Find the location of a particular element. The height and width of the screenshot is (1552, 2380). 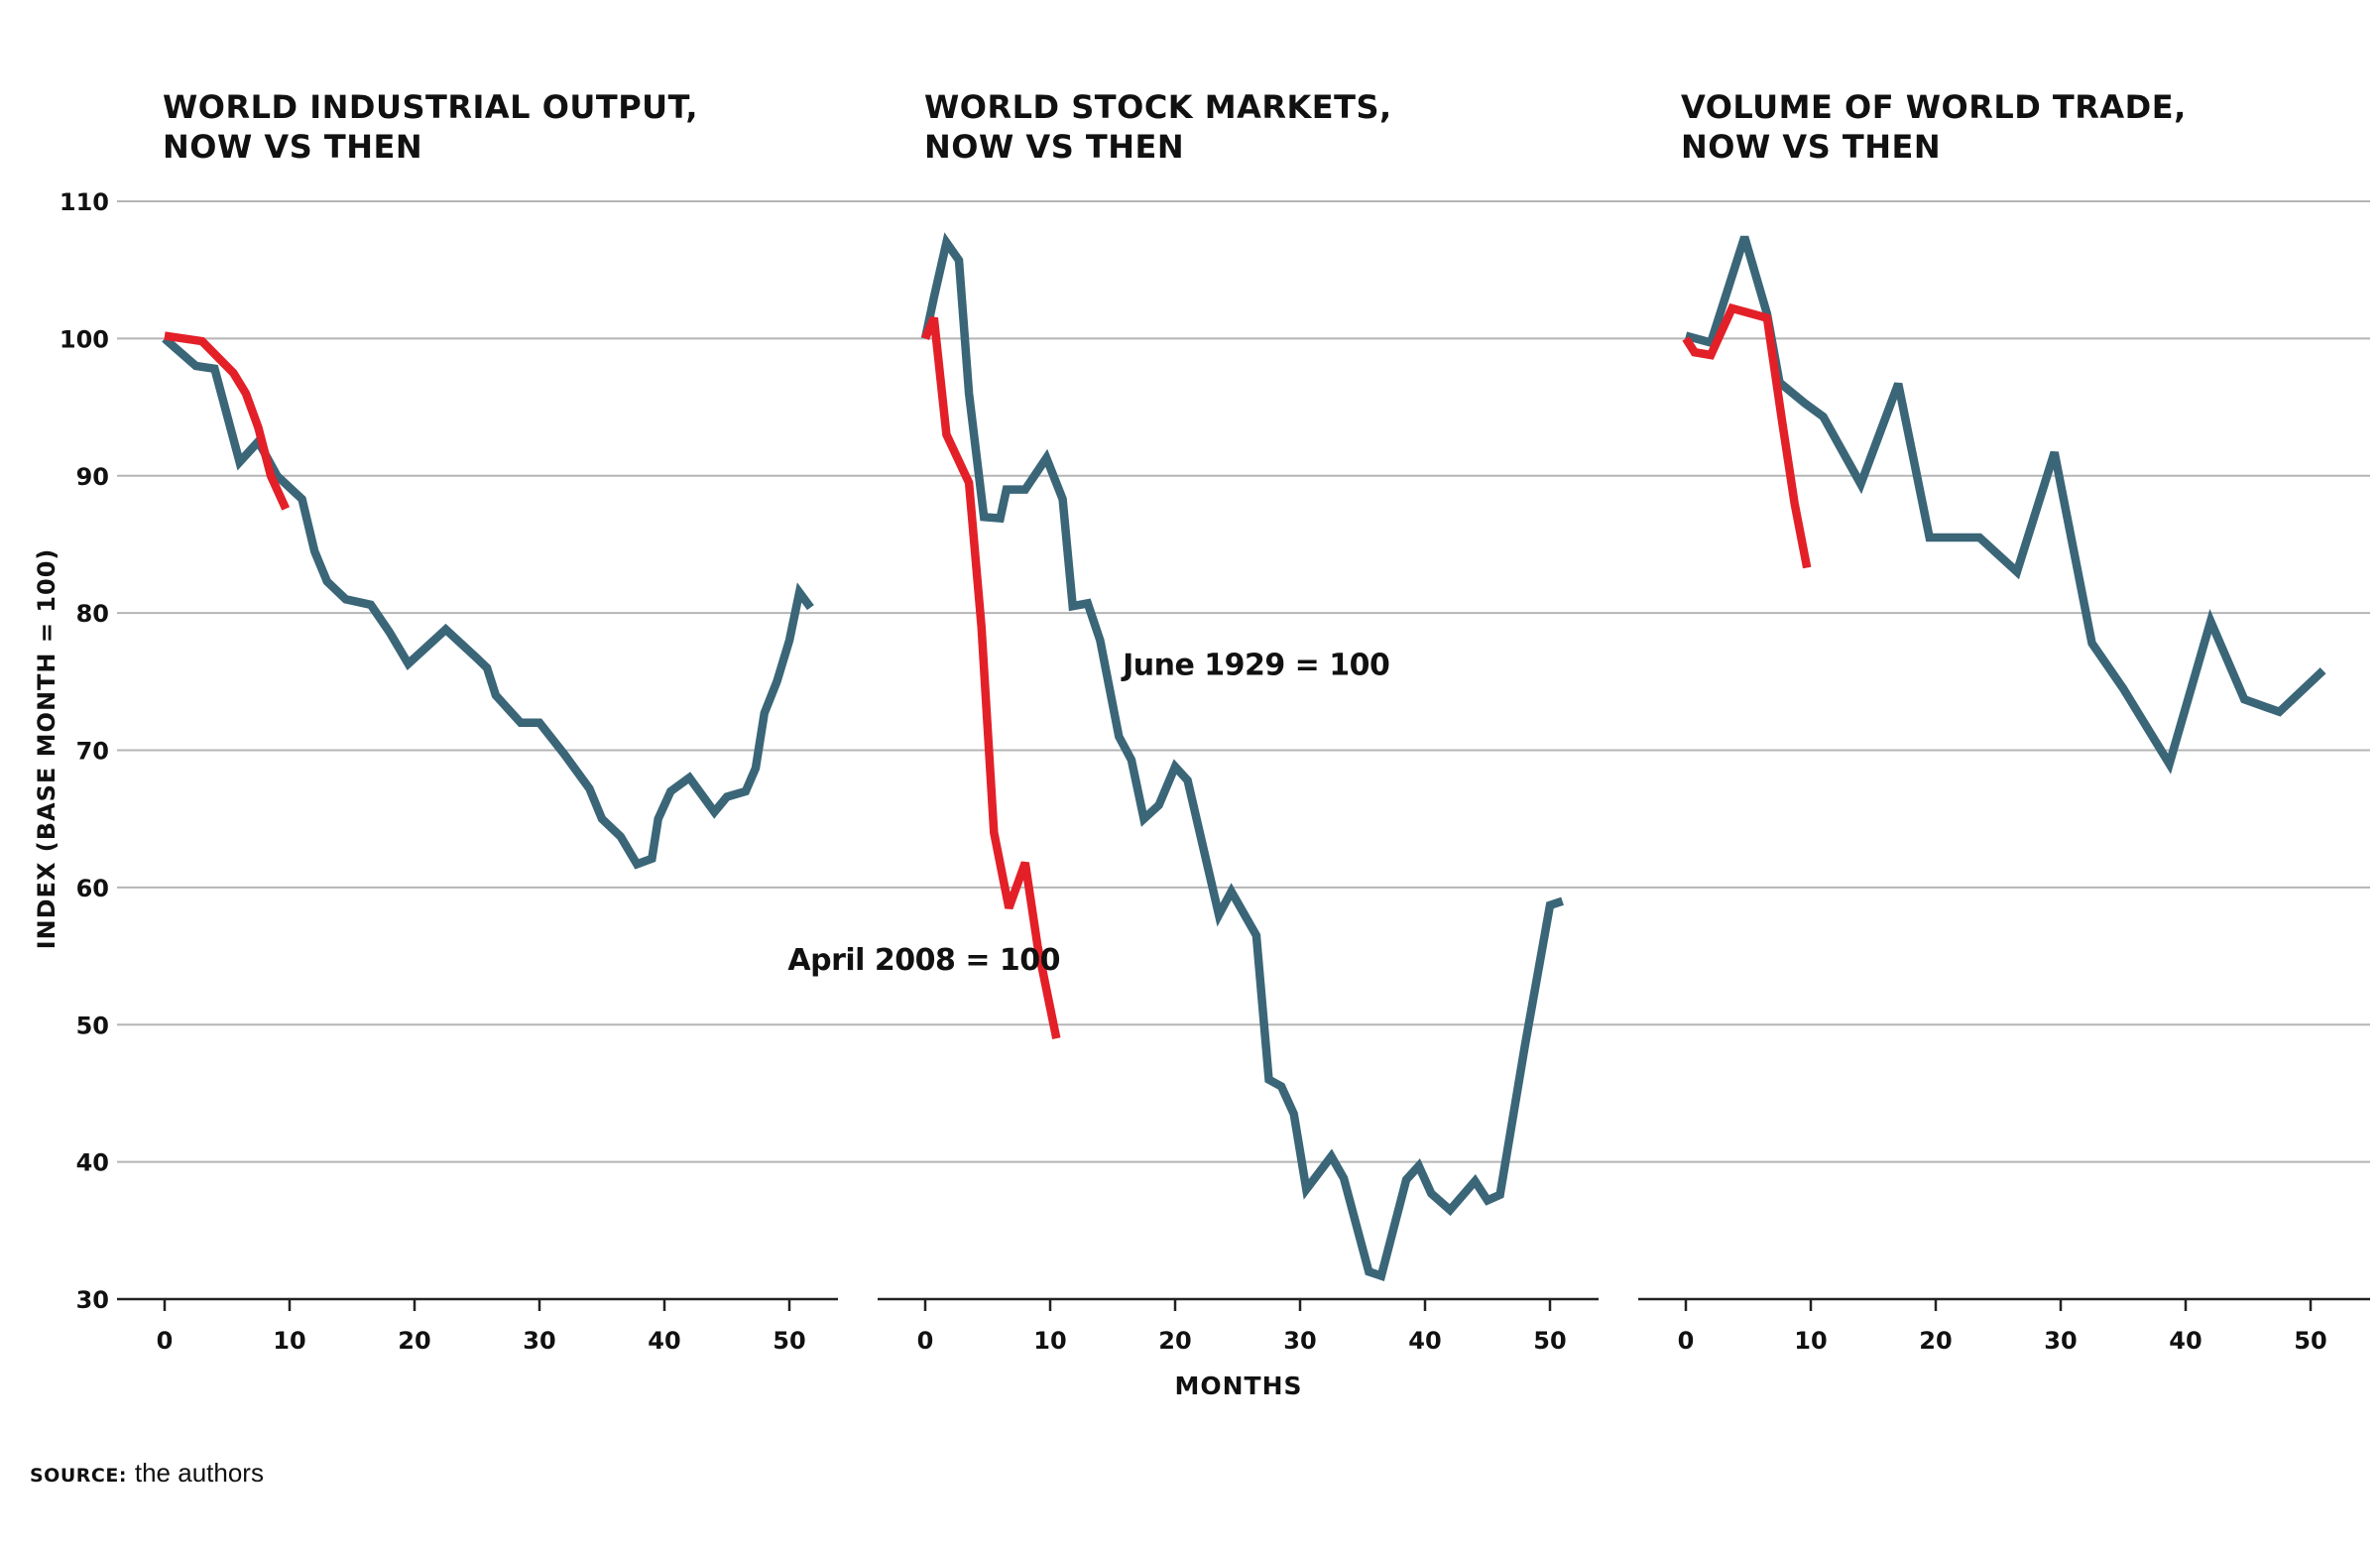

source-note: SOURCE: the authors is located at coordinates (147, 1473).